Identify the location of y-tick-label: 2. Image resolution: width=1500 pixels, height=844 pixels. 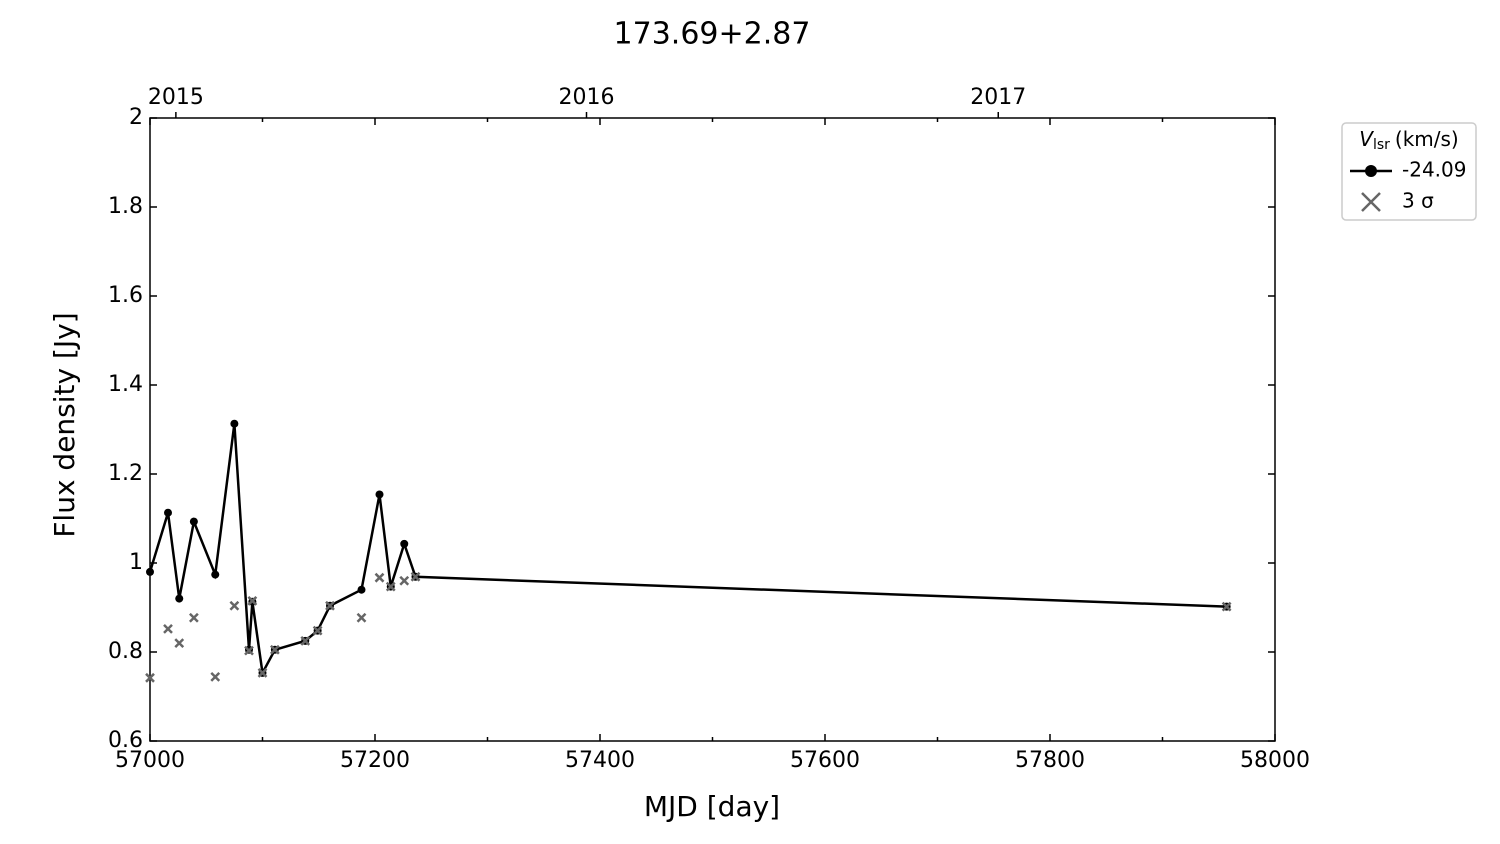
(136, 117).